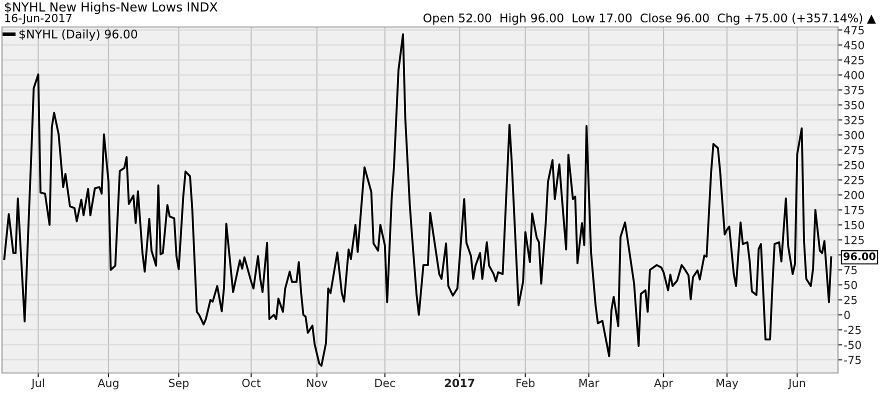 This screenshot has width=882, height=393. What do you see at coordinates (854, 165) in the screenshot?
I see `y-tick-label: 250` at bounding box center [854, 165].